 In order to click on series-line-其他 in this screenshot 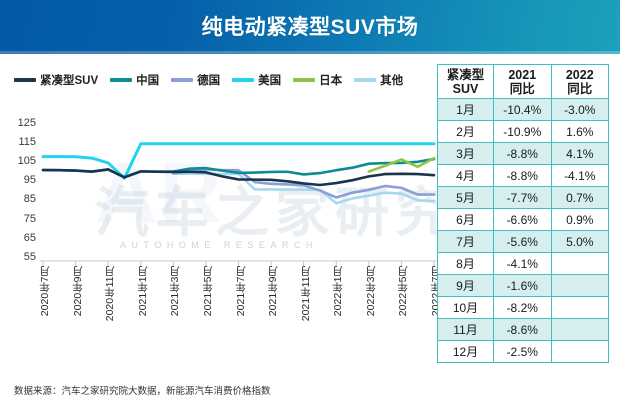, I will do `click(304, 188)`.